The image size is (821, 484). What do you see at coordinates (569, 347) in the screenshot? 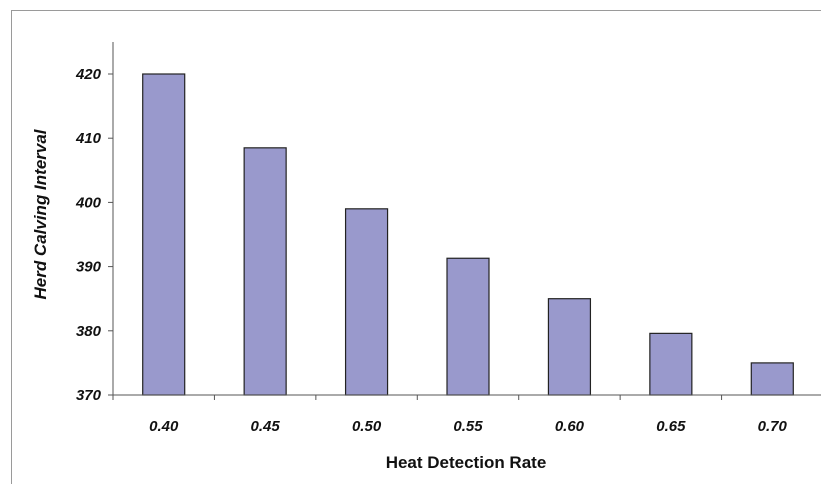
I see `bar-0.60` at bounding box center [569, 347].